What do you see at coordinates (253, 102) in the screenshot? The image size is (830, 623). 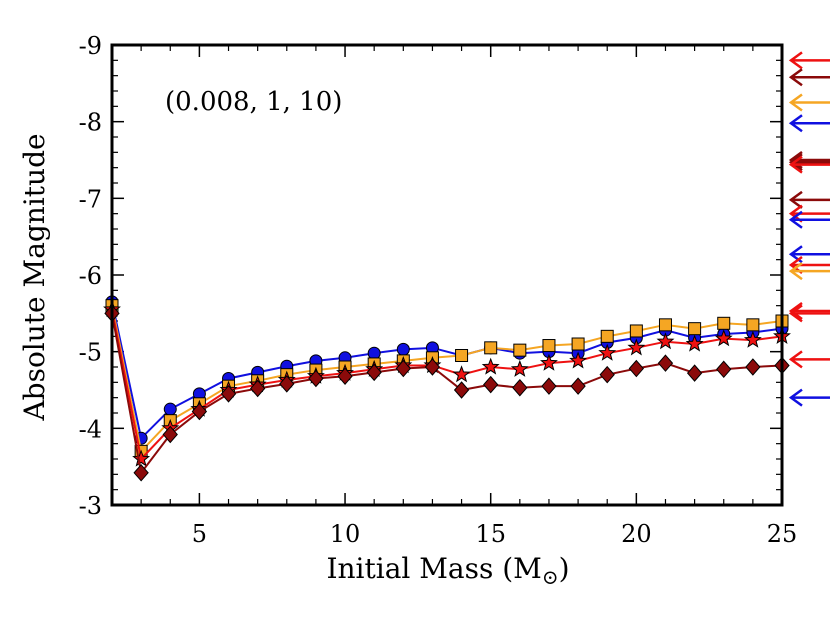 I see `parameter-annotation: (0.008, 1, 10)` at bounding box center [253, 102].